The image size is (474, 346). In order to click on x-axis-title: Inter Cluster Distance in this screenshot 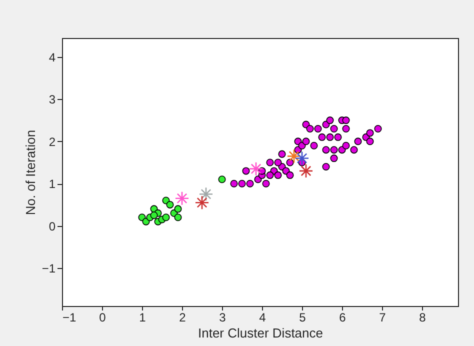, I will do `click(260, 333)`.